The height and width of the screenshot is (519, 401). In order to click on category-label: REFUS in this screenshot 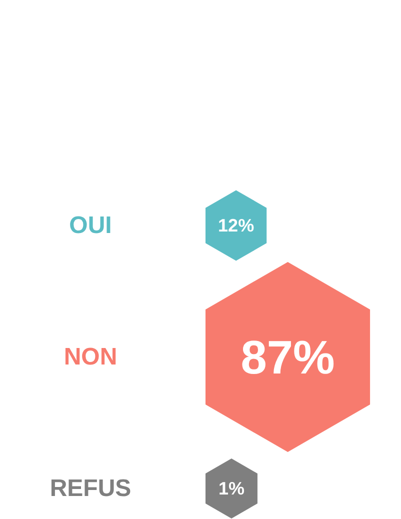, I will do `click(91, 488)`.